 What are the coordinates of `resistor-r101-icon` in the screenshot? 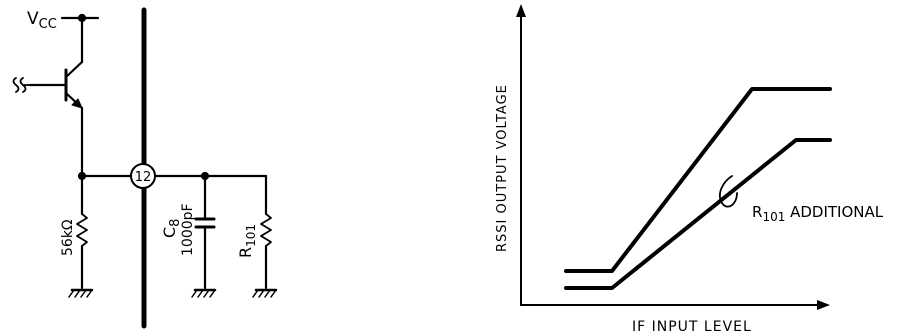 It's located at (266, 230).